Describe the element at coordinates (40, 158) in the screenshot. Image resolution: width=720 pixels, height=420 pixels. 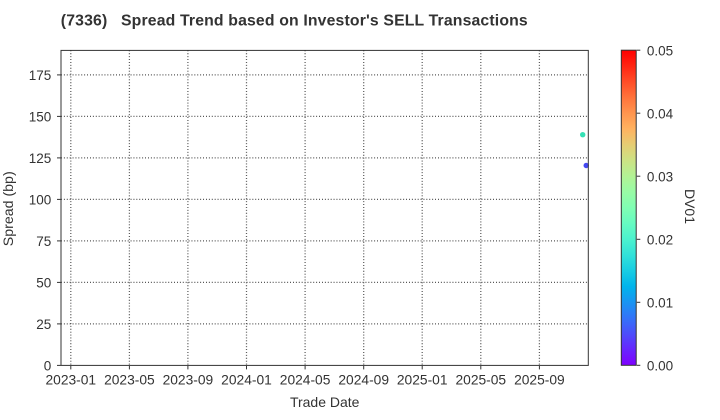
I see `svg-text: 125` at that location.